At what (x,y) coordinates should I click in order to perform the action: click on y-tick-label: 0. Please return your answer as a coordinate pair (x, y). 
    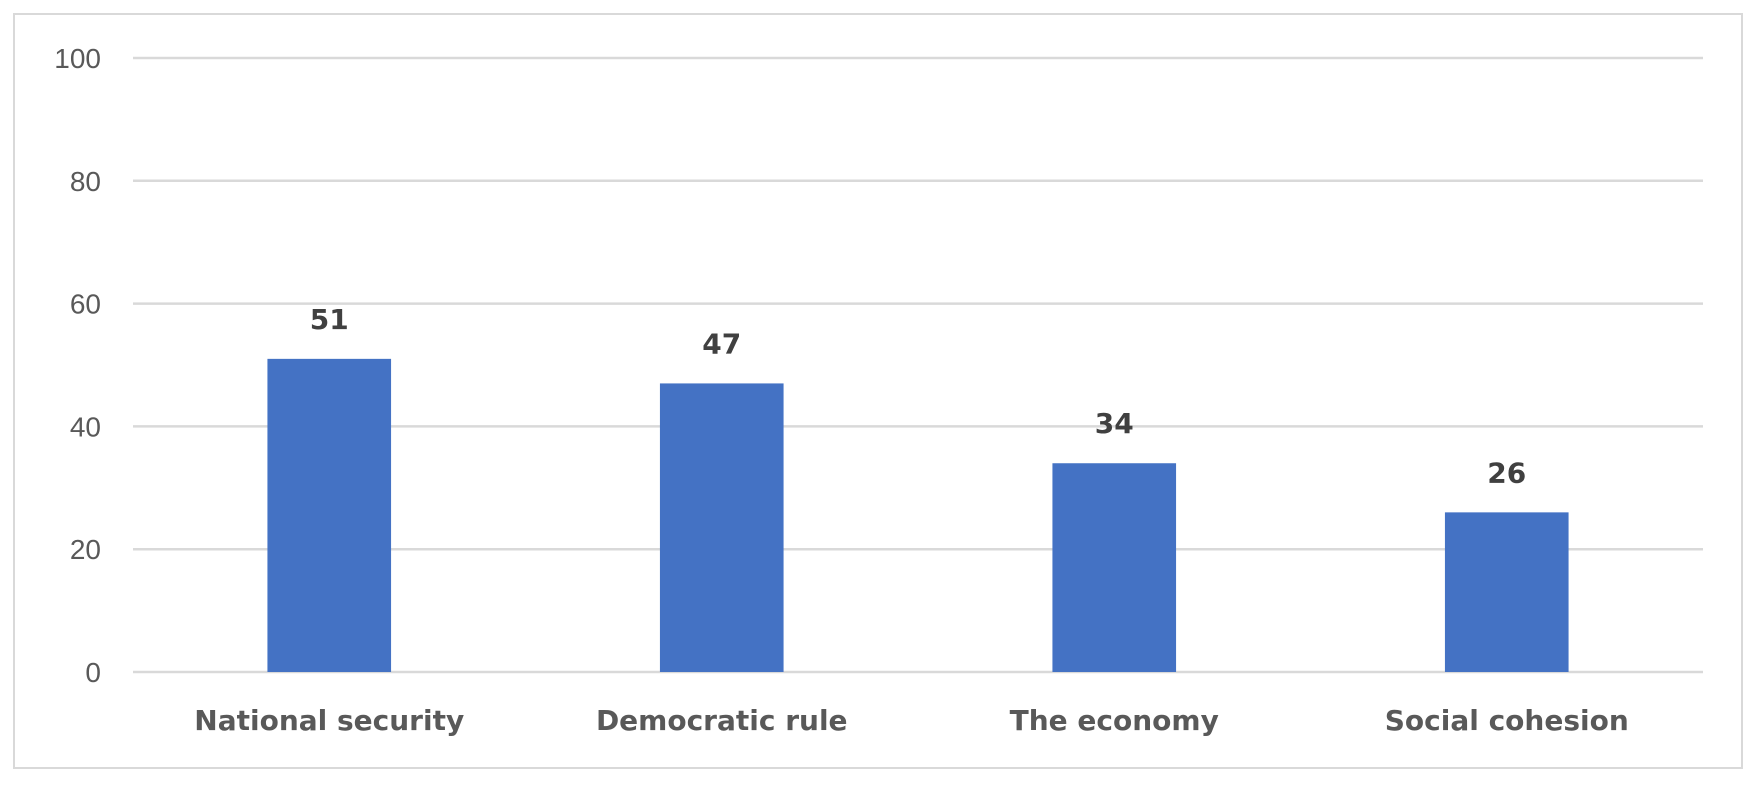
    Looking at the image, I should click on (93, 672).